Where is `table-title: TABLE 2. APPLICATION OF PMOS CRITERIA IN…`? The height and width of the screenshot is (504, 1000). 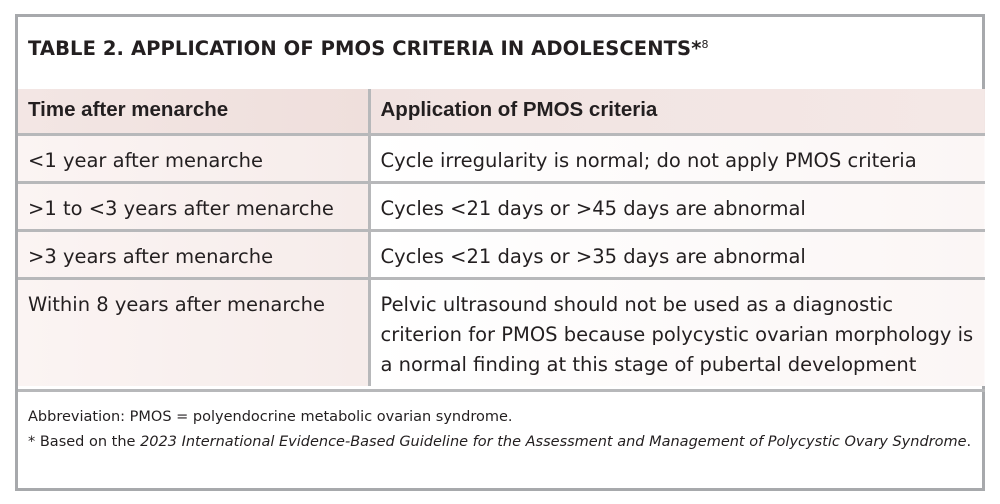
table-title: TABLE 2. APPLICATION OF PMOS CRITERIA IN… is located at coordinates (368, 48).